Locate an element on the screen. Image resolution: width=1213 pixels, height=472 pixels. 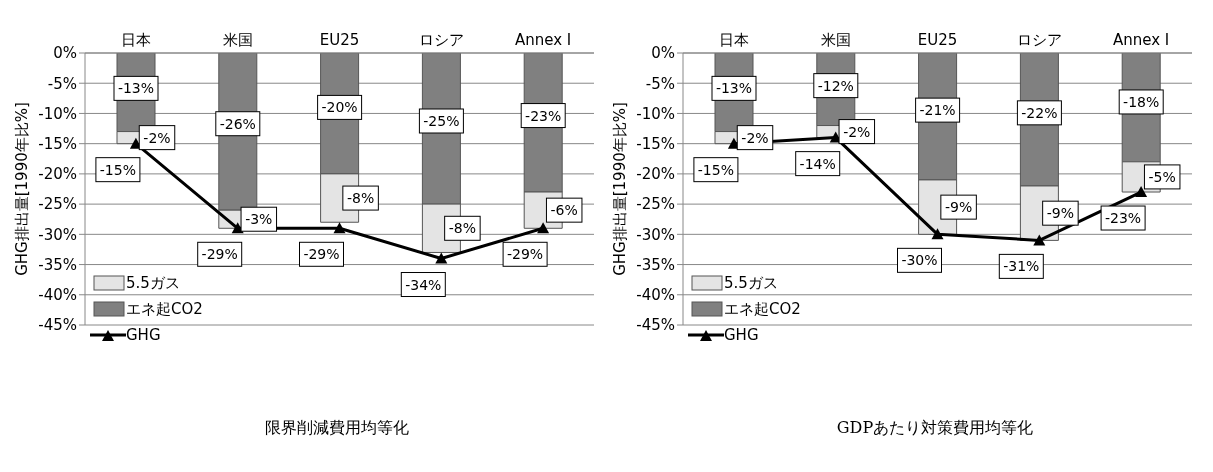
data-label: -26% is located at coordinates (237, 123).